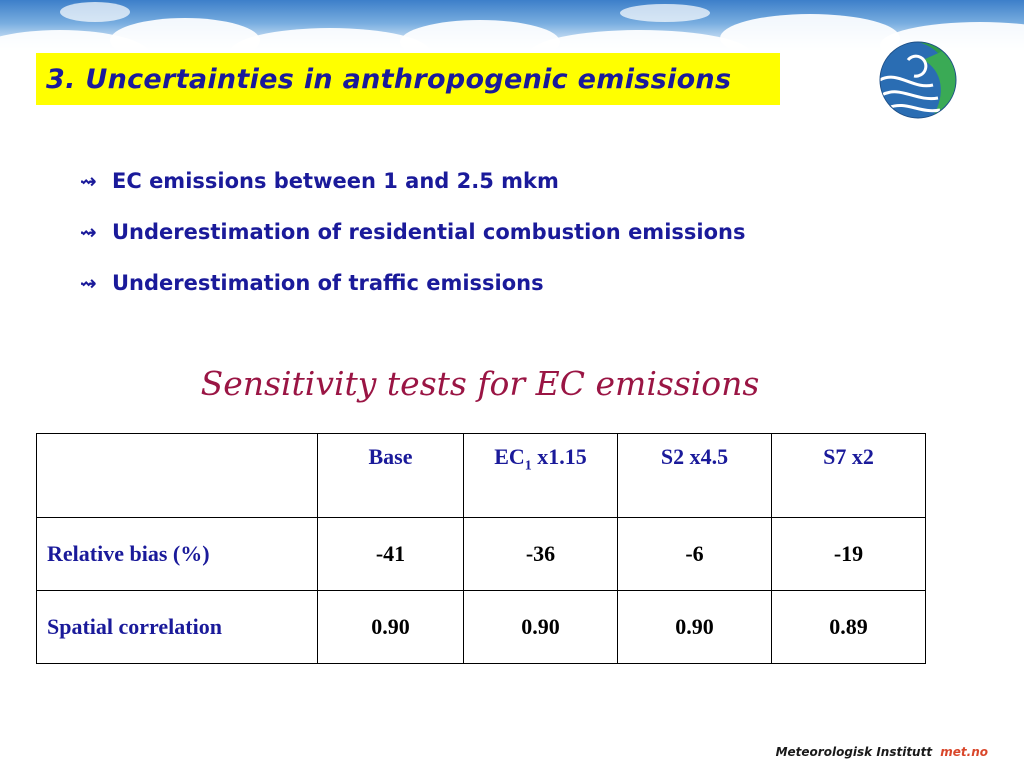  Describe the element at coordinates (480, 383) in the screenshot. I see `table-heading: Sensitivity tests for EC emissions` at that location.